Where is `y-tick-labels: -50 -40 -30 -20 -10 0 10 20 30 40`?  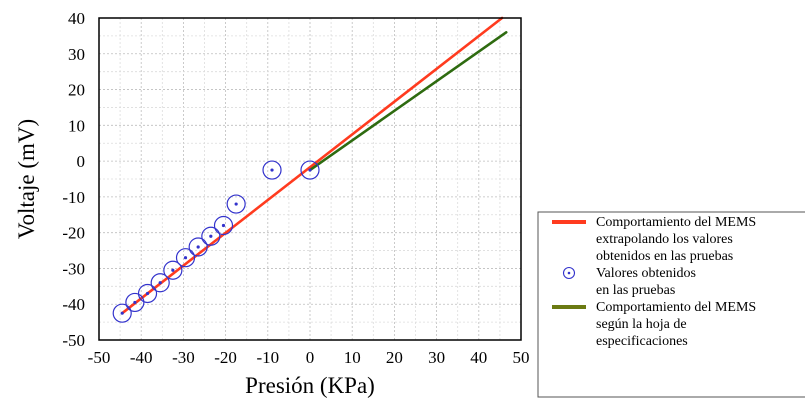 y-tick-labels: -50 -40 -30 -20 -10 0 10 20 30 40 is located at coordinates (73, 179).